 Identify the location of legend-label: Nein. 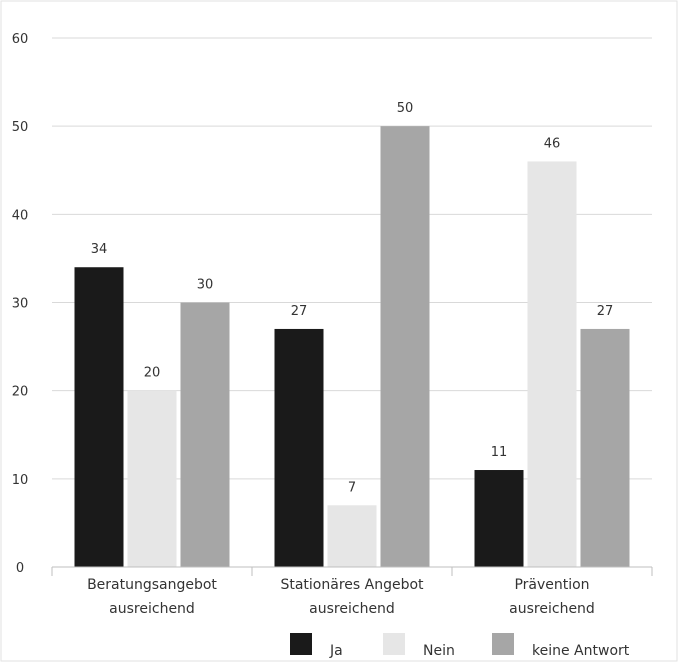
(439, 651).